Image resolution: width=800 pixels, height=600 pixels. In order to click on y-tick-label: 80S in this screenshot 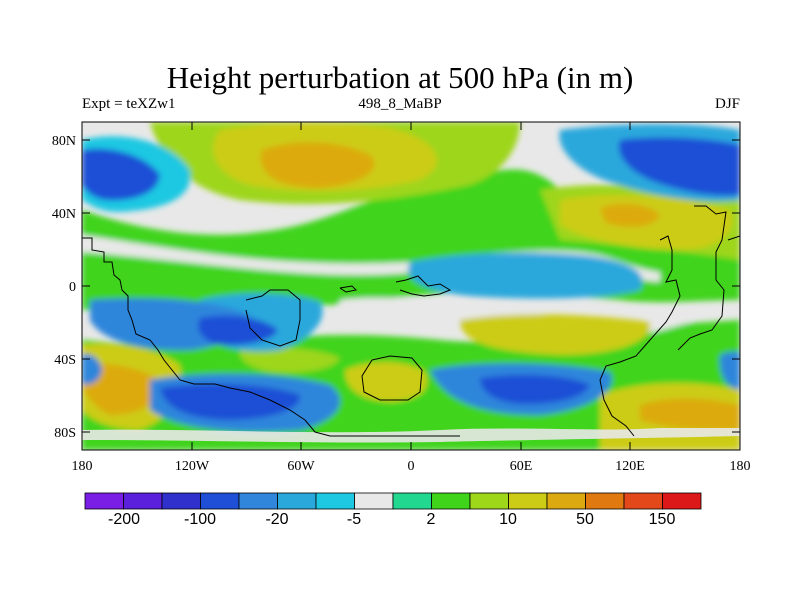, I will do `click(65, 433)`.